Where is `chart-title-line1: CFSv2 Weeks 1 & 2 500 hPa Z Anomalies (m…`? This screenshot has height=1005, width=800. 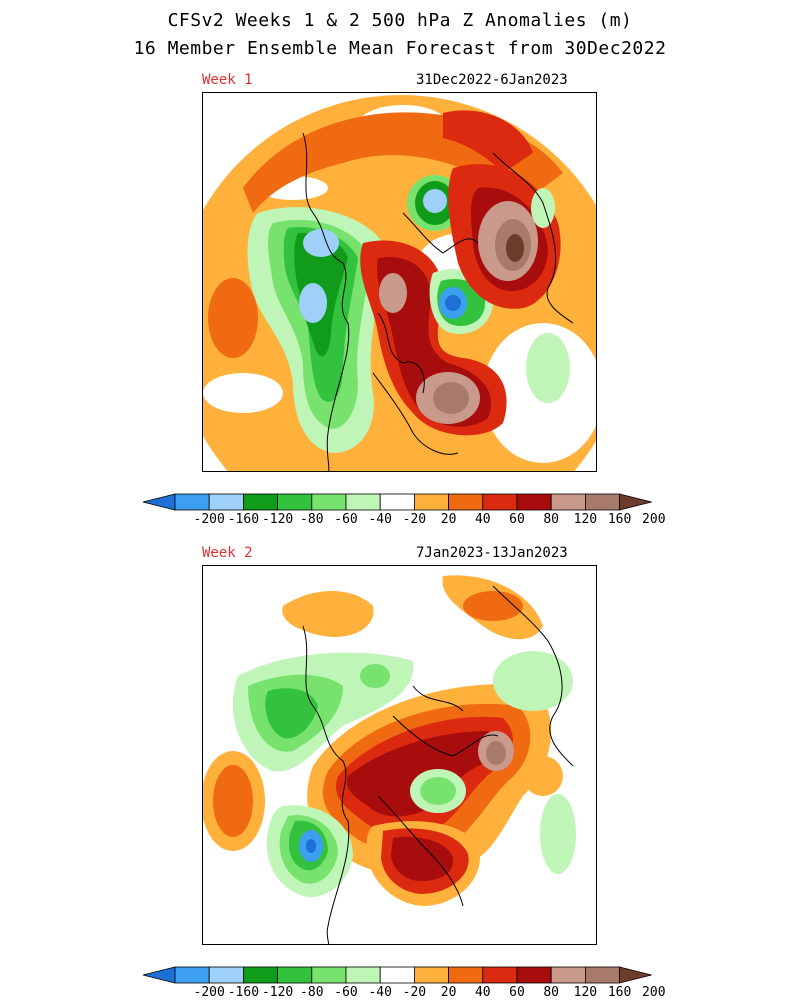
chart-title-line1: CFSv2 Weeks 1 & 2 500 hPa Z Anomalies (m… is located at coordinates (400, 20).